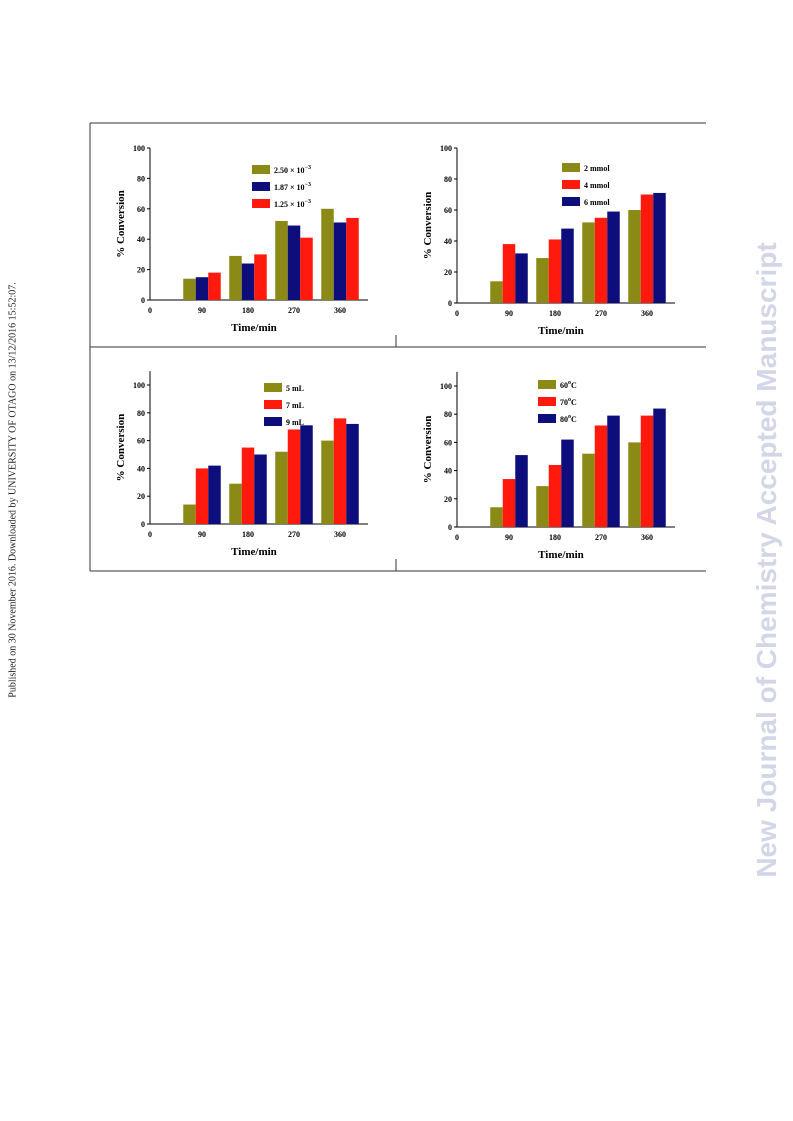 The image size is (793, 1121). I want to click on legend-label: 9 mL, so click(295, 422).